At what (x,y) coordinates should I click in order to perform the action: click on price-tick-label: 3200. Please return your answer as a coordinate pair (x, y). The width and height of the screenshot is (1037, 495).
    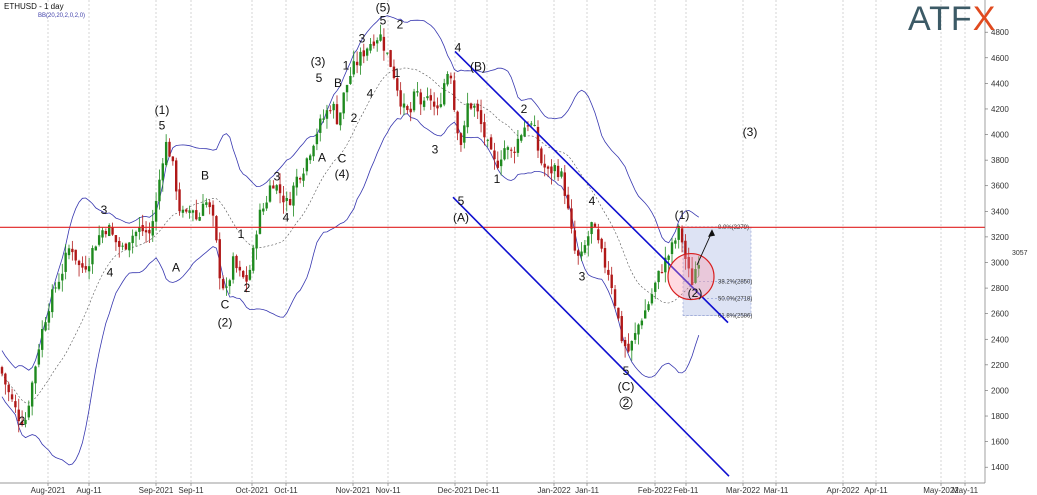
    Looking at the image, I should click on (1000, 237).